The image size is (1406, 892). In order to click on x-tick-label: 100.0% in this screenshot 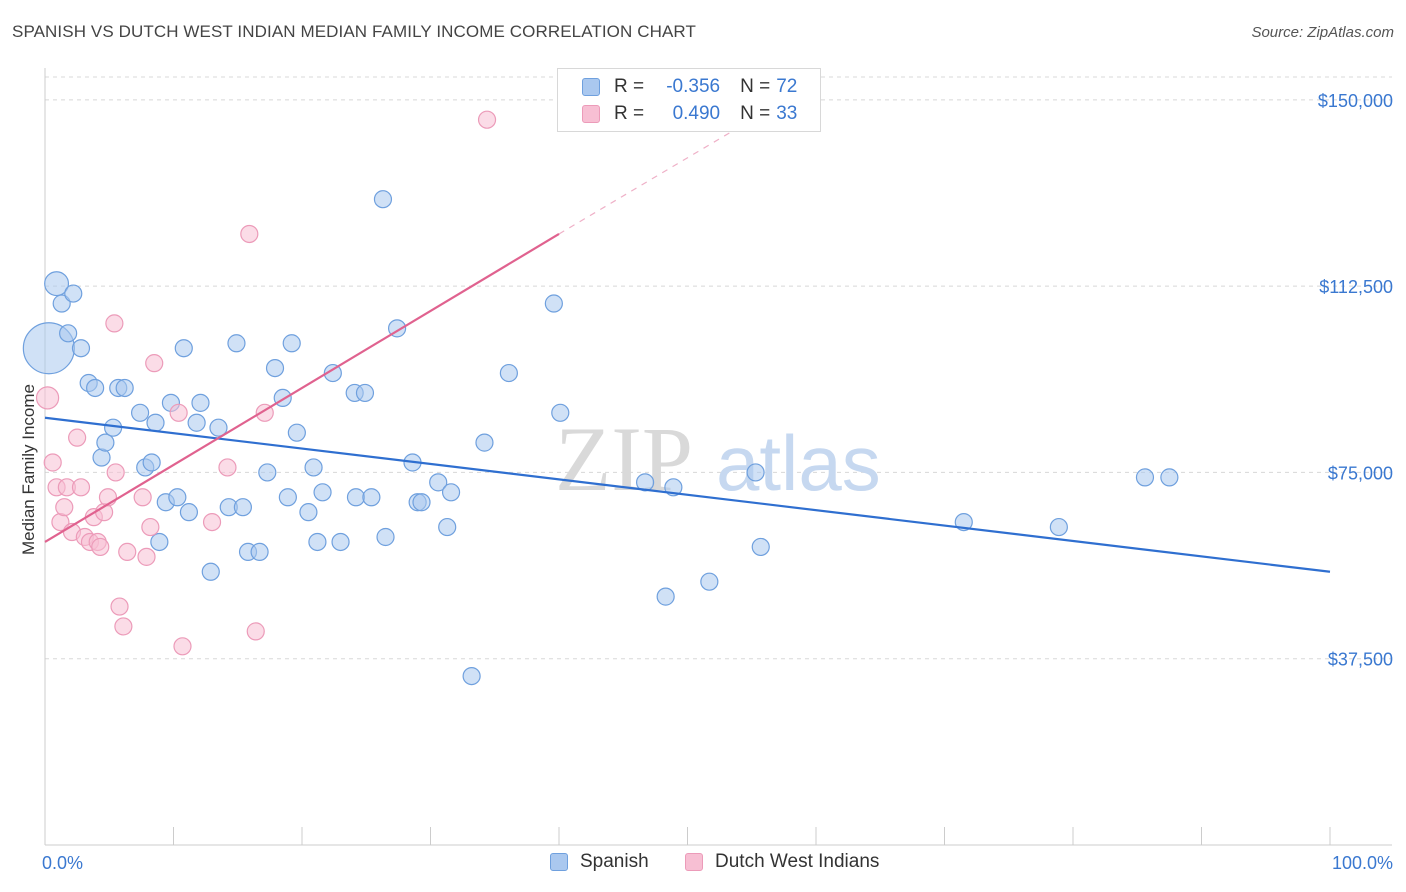, I will do `click(1362, 863)`.